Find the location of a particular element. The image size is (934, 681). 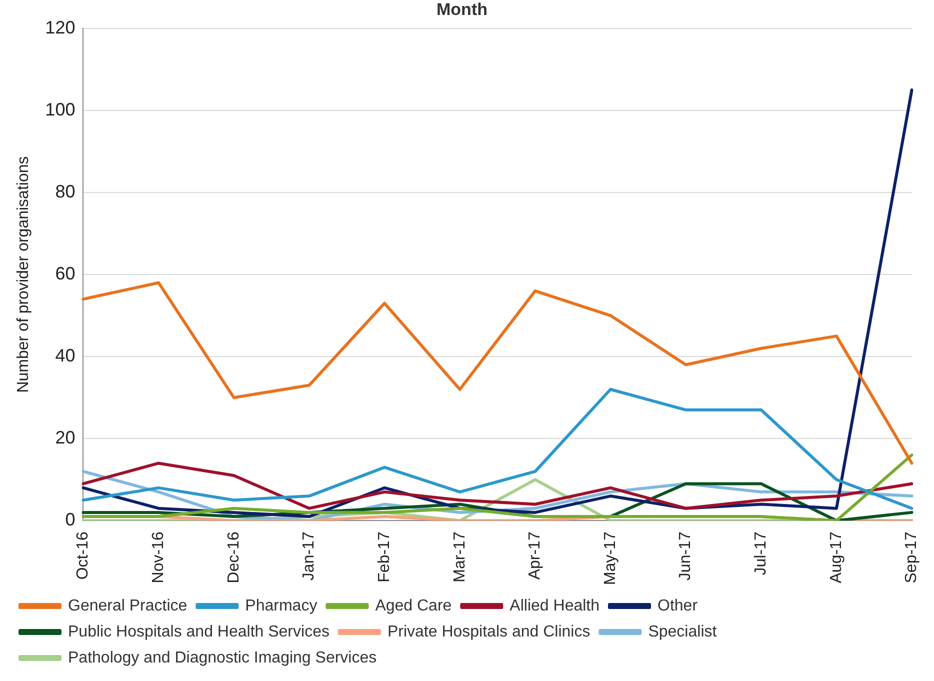

x-tick-label: Nov-16 is located at coordinates (158, 558).